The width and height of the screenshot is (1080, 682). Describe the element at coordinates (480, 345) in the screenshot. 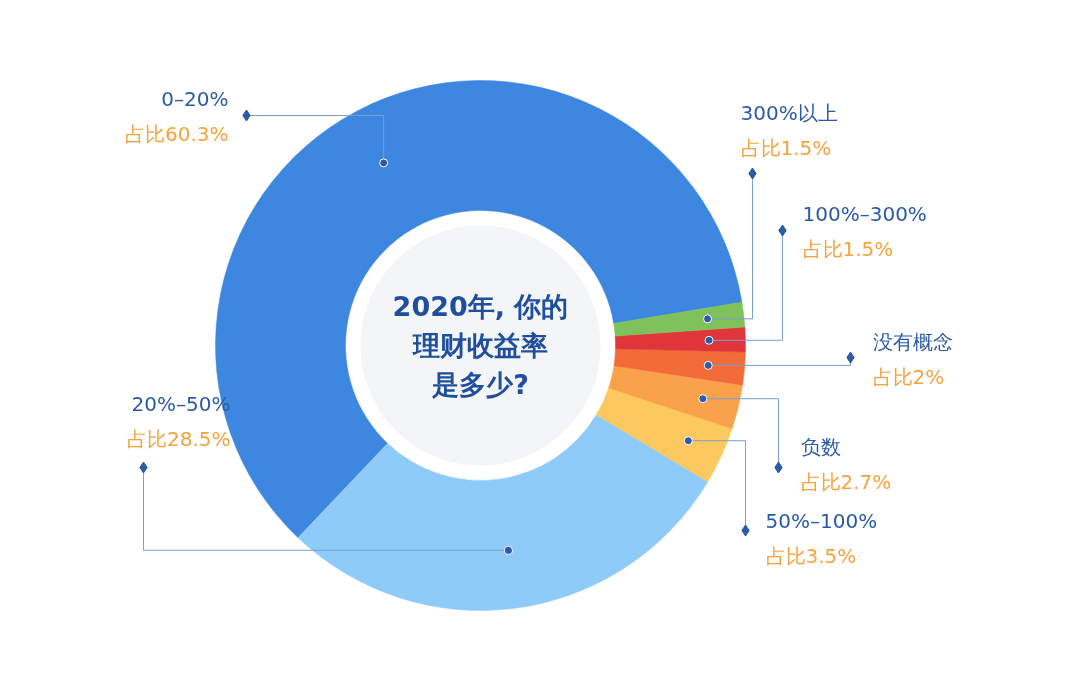

I see `text: 2020年, 你的理财收益率是多少?` at that location.